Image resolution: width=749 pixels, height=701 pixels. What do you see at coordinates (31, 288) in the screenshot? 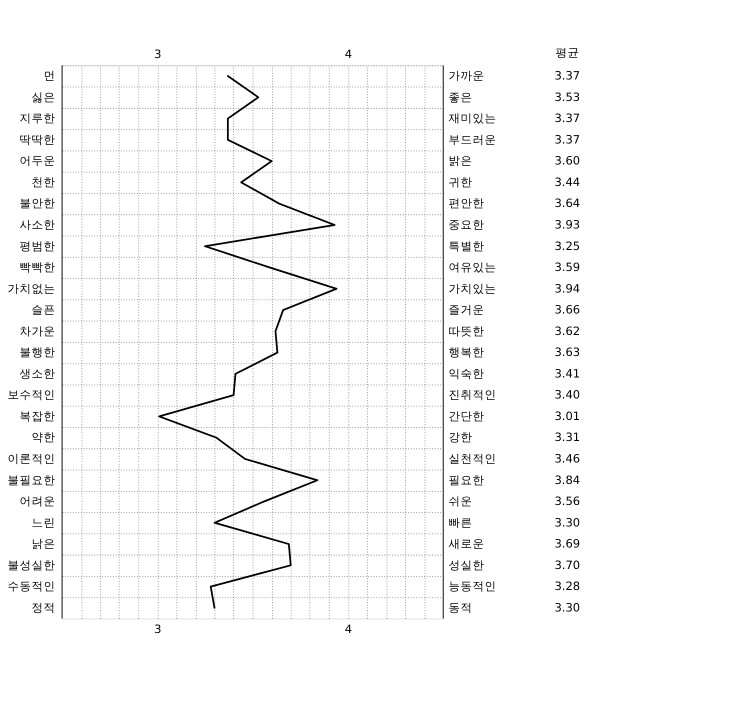
I see `y-tick-label: 가치없는` at bounding box center [31, 288].